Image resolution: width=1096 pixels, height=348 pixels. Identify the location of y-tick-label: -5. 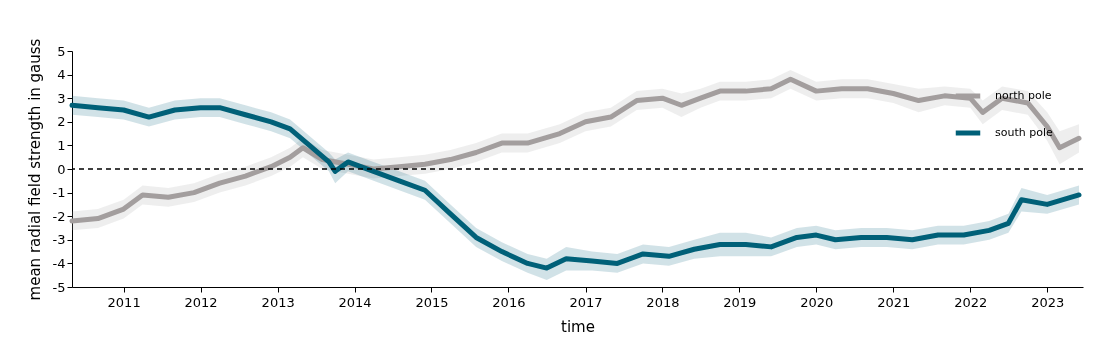
(59, 287).